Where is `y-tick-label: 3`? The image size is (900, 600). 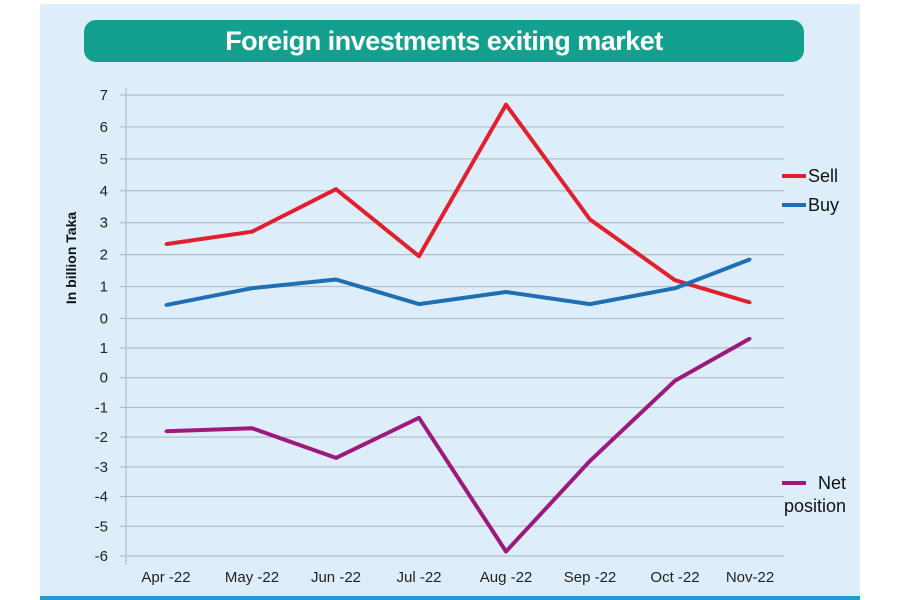 y-tick-label: 3 is located at coordinates (104, 223).